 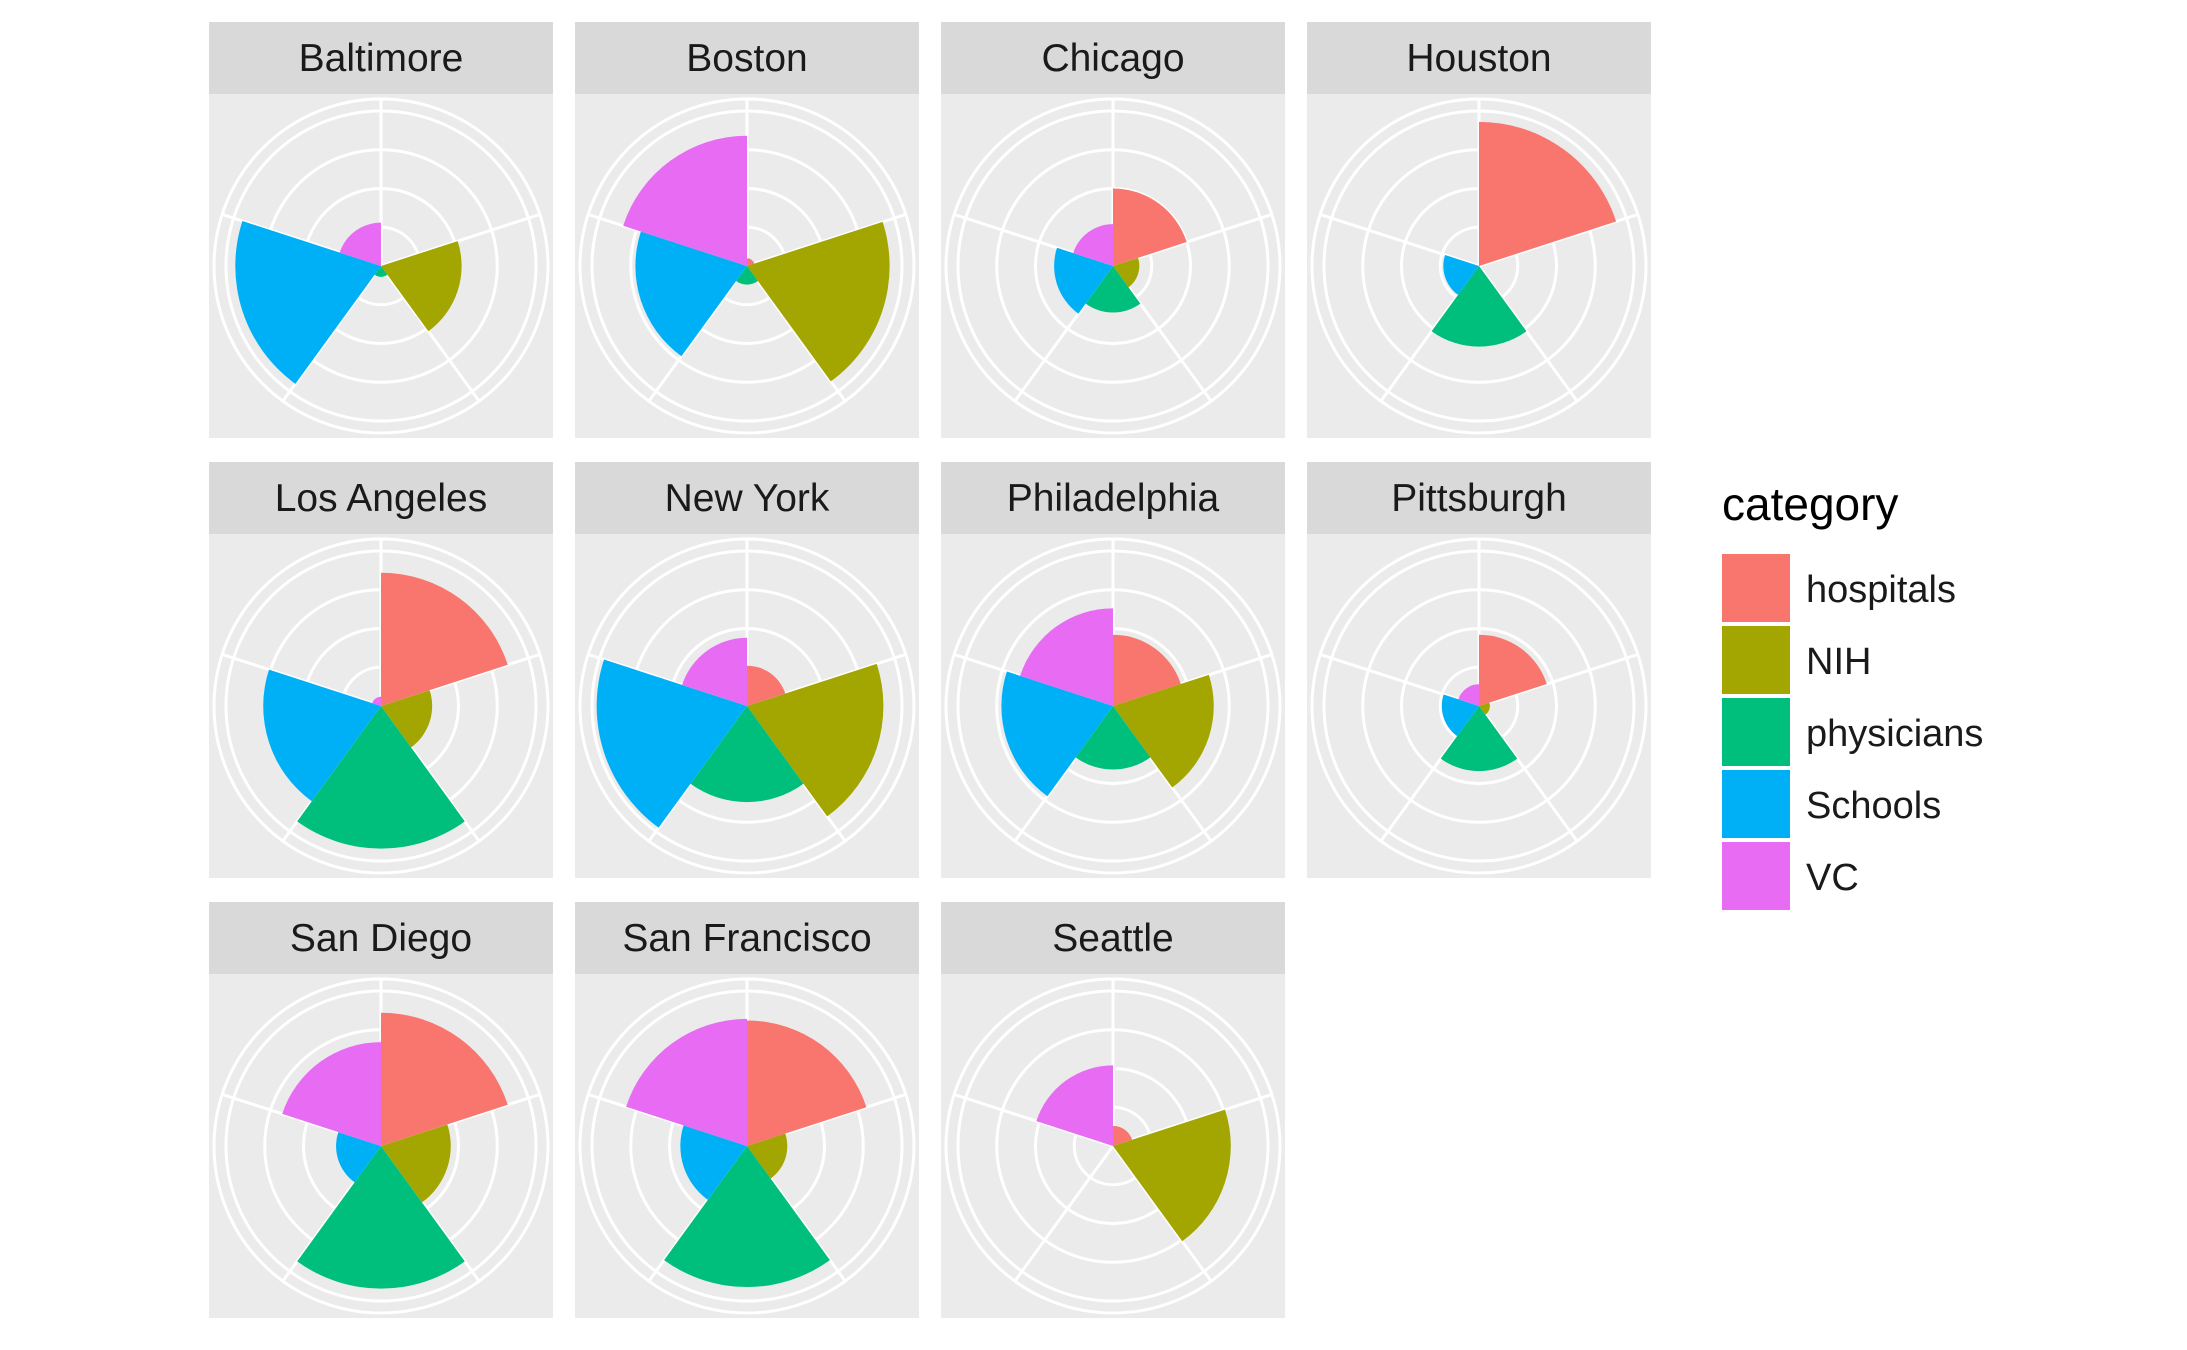 What do you see at coordinates (746, 58) in the screenshot?
I see `facet-title: Boston` at bounding box center [746, 58].